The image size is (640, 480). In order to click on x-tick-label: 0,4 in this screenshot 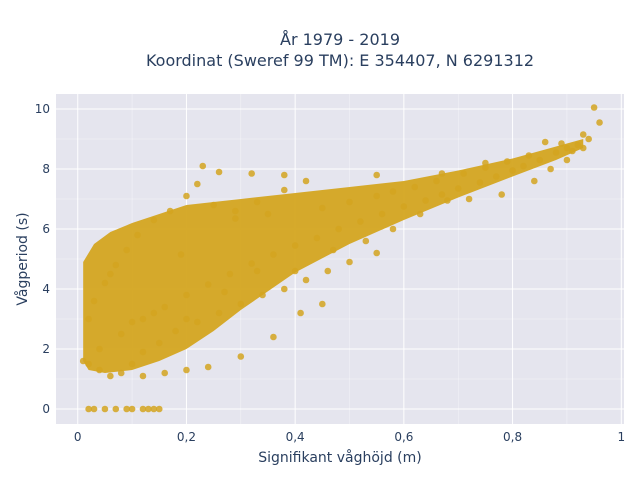, I will do `click(295, 437)`.